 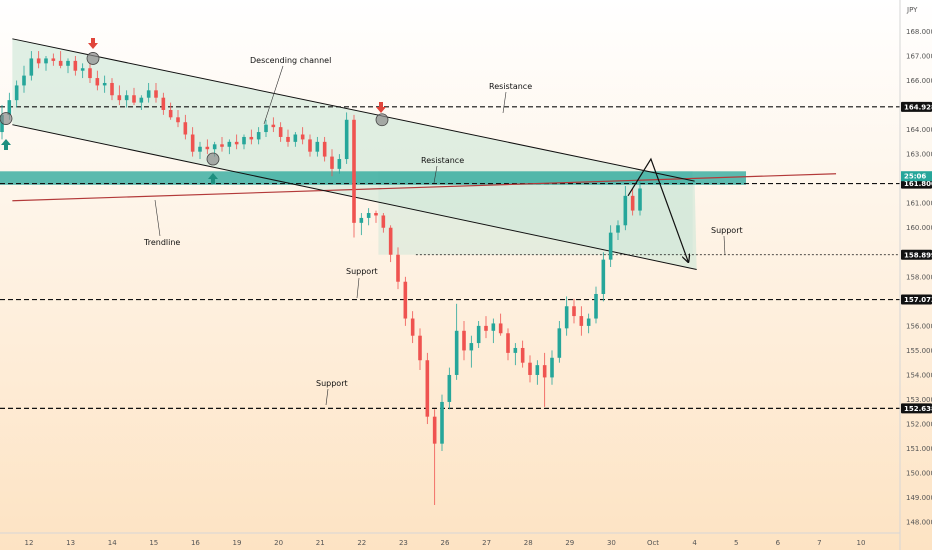 What do you see at coordinates (653, 543) in the screenshot?
I see `x-tick-label: Oct` at bounding box center [653, 543].